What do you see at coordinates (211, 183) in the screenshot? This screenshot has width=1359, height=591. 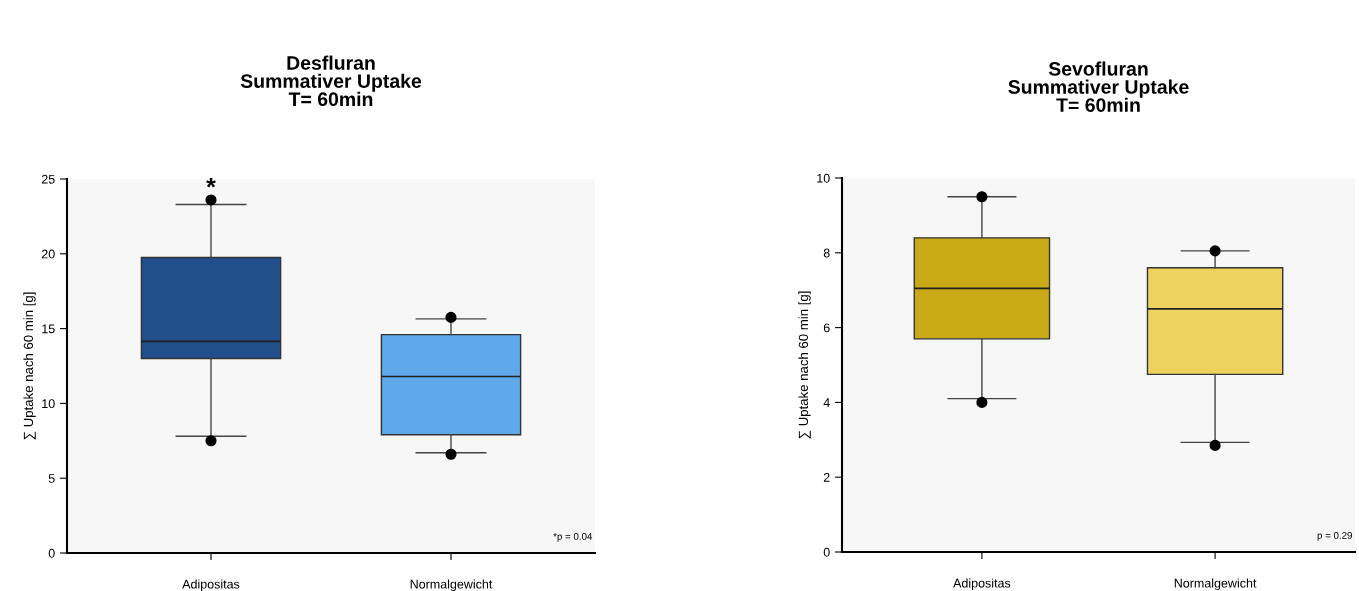 I see `annotation: *` at bounding box center [211, 183].